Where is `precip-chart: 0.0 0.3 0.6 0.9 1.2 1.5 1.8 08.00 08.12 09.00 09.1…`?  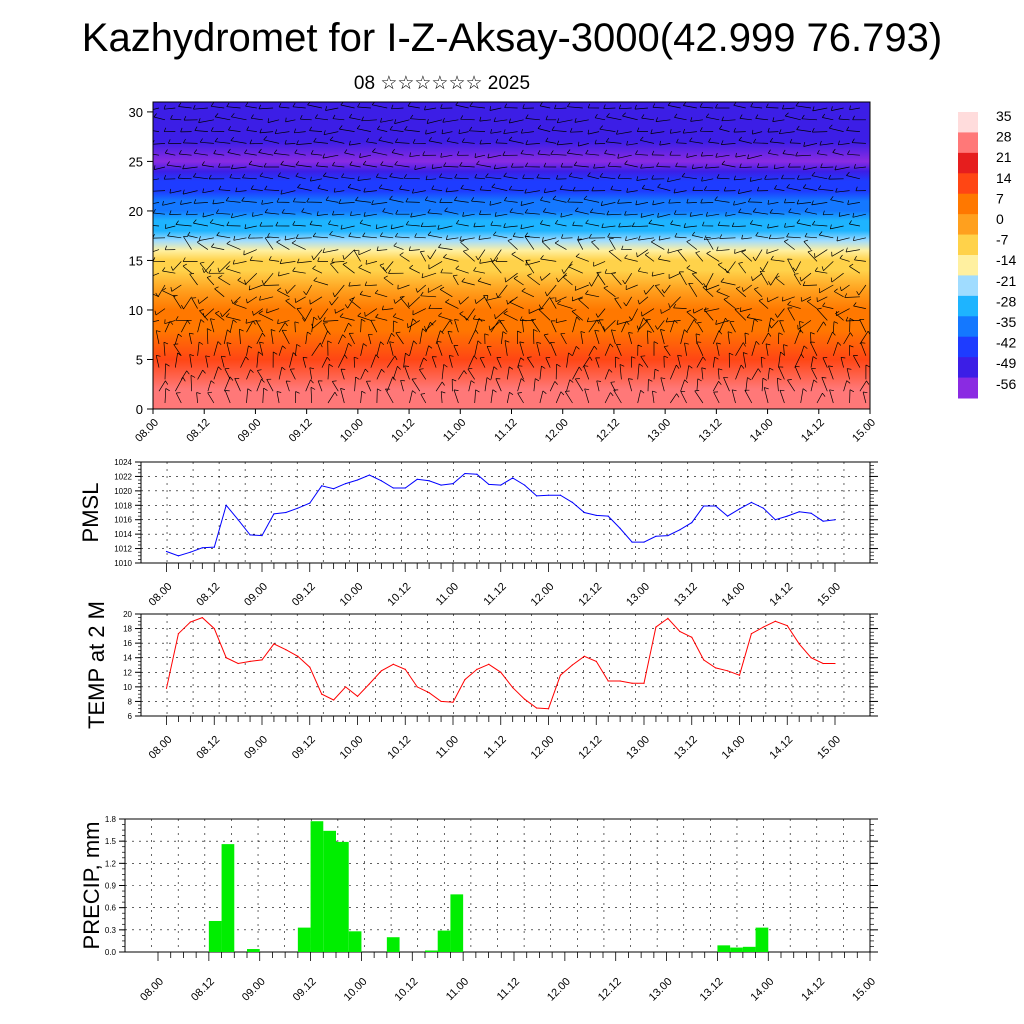 precip-chart: 0.0 0.3 0.6 0.9 1.2 1.5 1.8 08.00 08.12 09.00 09.1… is located at coordinates (478, 909).